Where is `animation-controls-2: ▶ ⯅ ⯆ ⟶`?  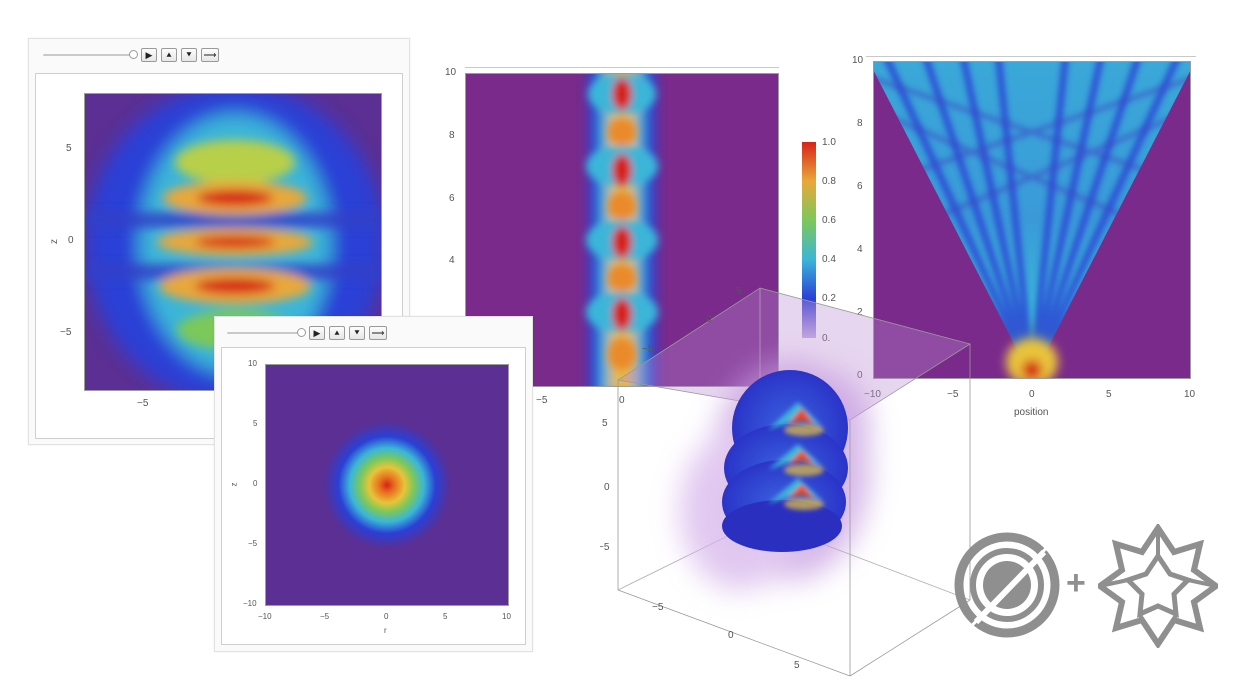
animation-controls-2: ▶ ⯅ ⯆ ⟶ is located at coordinates (307, 333).